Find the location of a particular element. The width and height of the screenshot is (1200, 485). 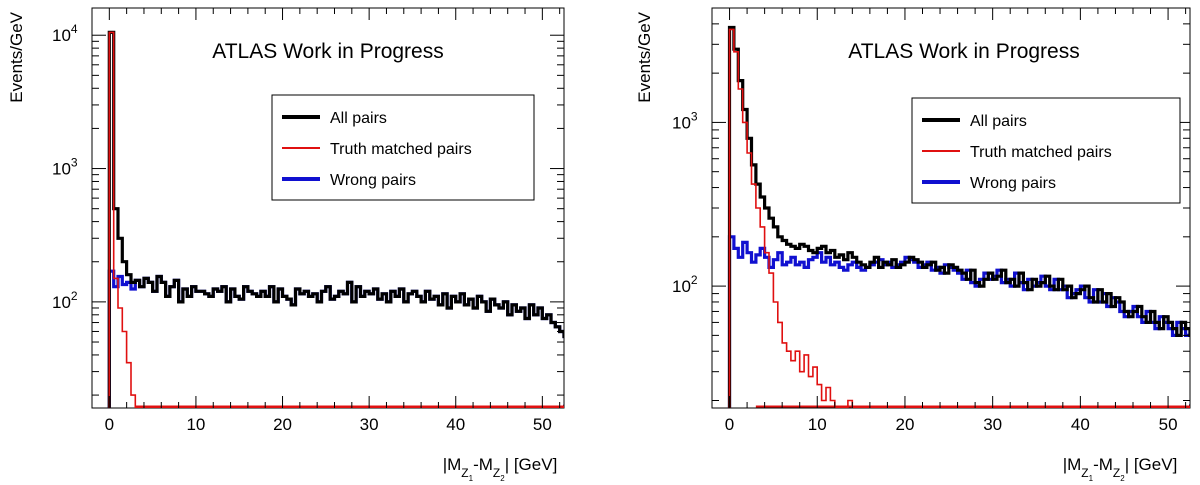

y-tick-label: 10⁴ is located at coordinates (65, 33).